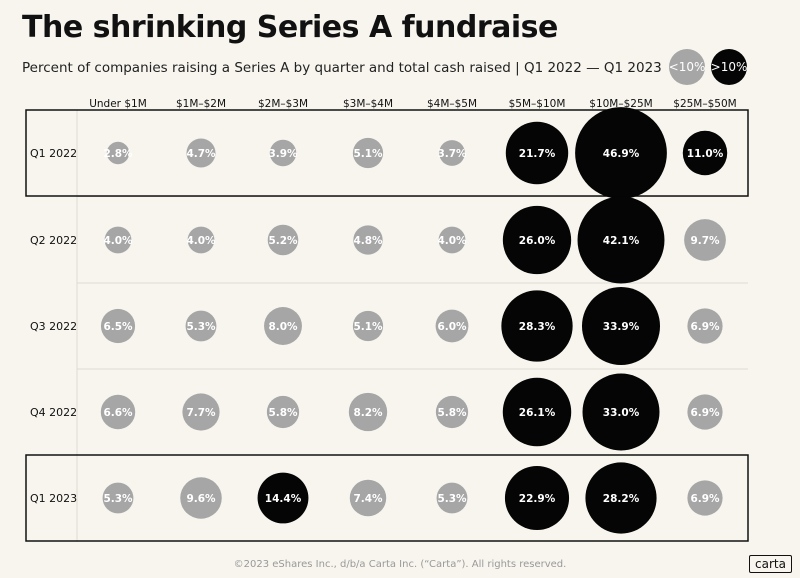 Image resolution: width=800 pixels, height=578 pixels. I want to click on bubble-label: 3.9%, so click(283, 154).